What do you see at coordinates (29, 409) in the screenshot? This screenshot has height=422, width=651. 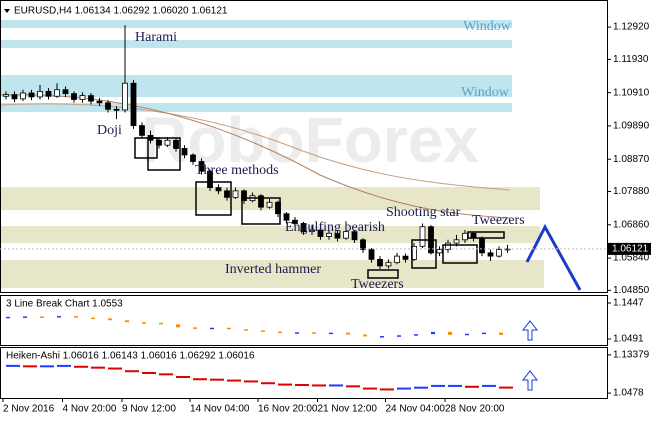 I see `x-tick-label: 2 Nov 2016` at bounding box center [29, 409].